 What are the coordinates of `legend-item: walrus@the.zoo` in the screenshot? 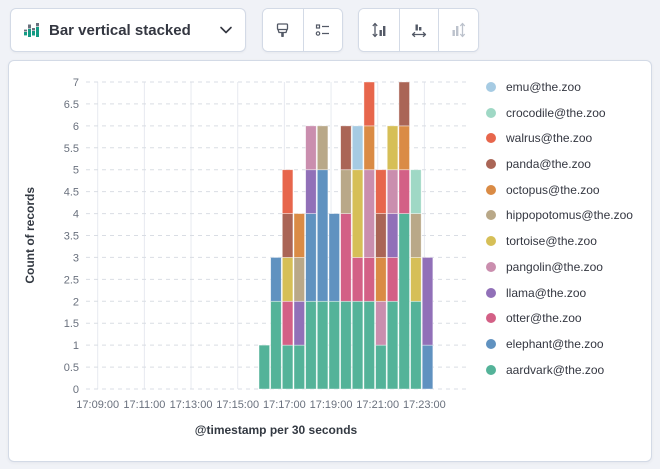 It's located at (559, 138).